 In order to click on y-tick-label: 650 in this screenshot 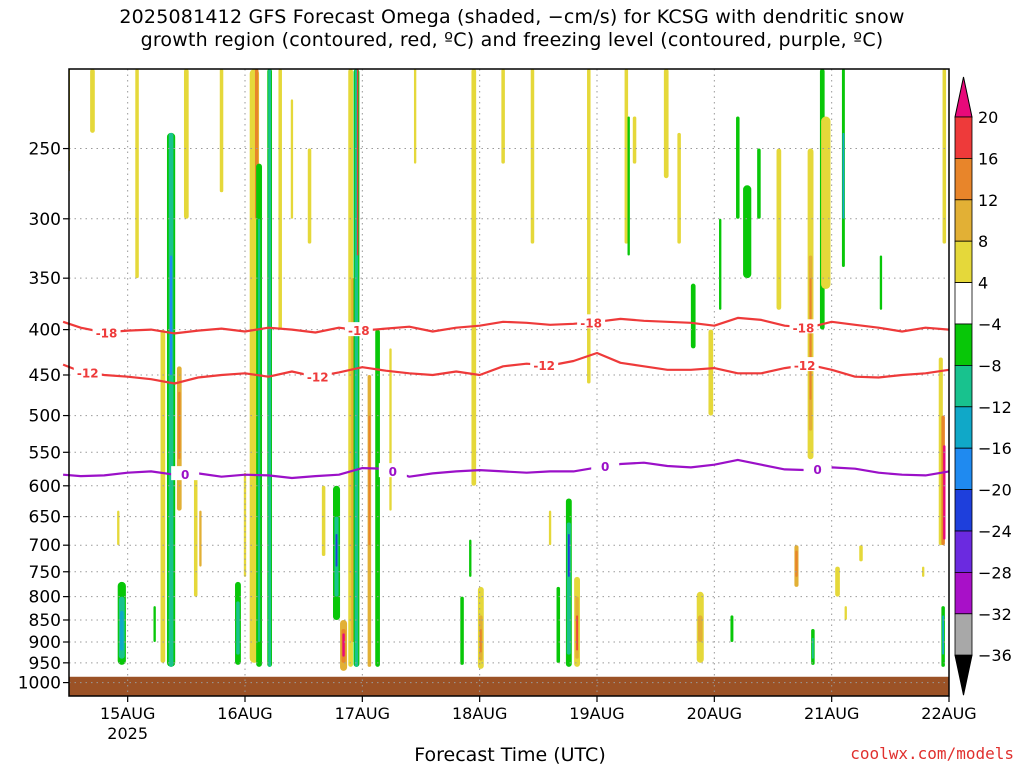, I will do `click(45, 518)`.